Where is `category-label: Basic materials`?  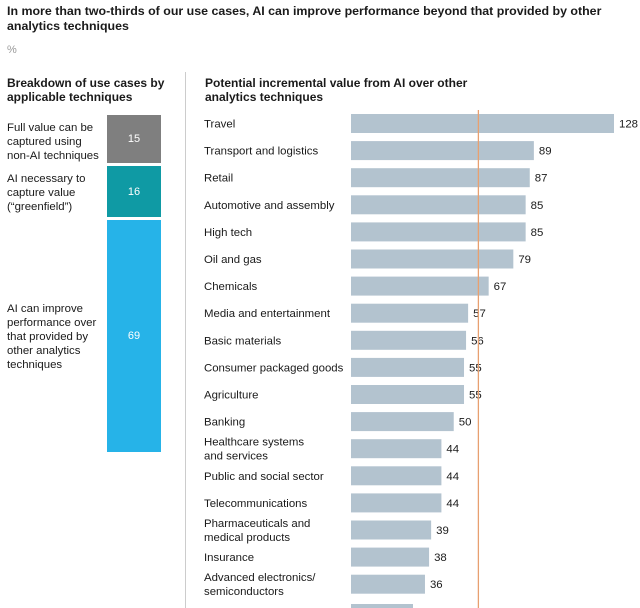
category-label: Basic materials is located at coordinates (243, 341).